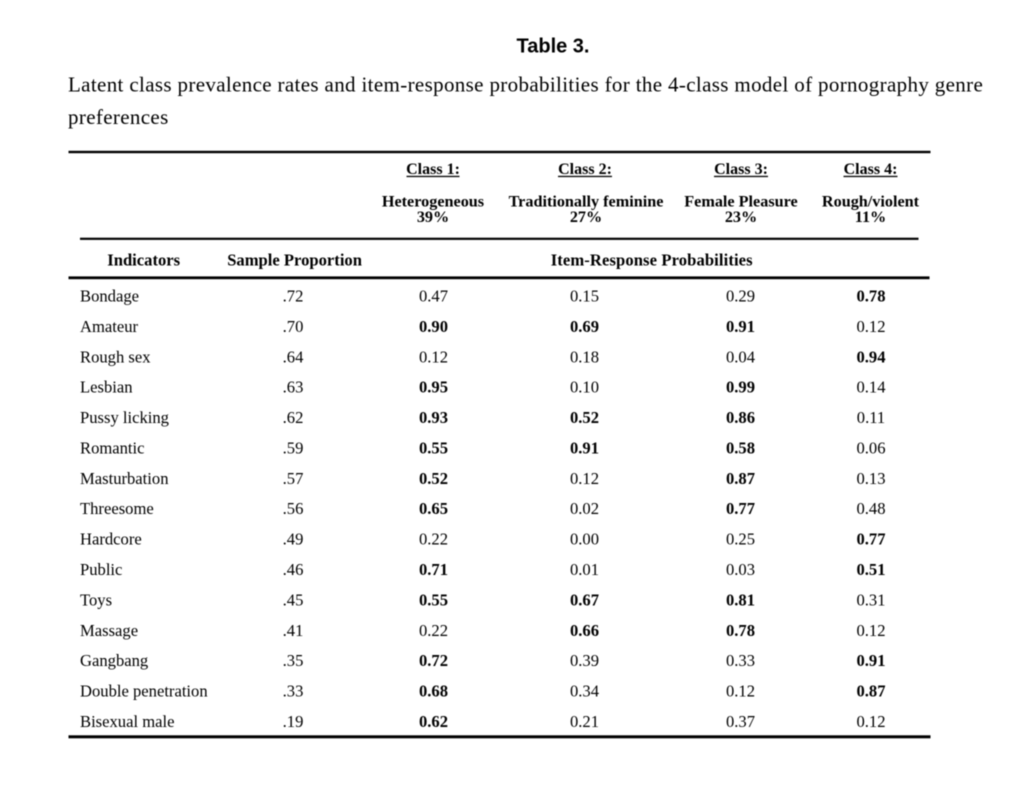  Describe the element at coordinates (740, 721) in the screenshot. I see `svg-text: 0.37` at that location.